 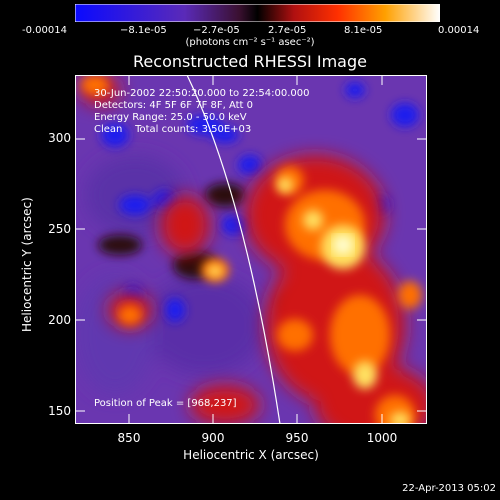 What do you see at coordinates (250, 42) in the screenshot?
I see `colorbar-unit: (photons cm⁻² s⁻¹ asec⁻²)` at bounding box center [250, 42].